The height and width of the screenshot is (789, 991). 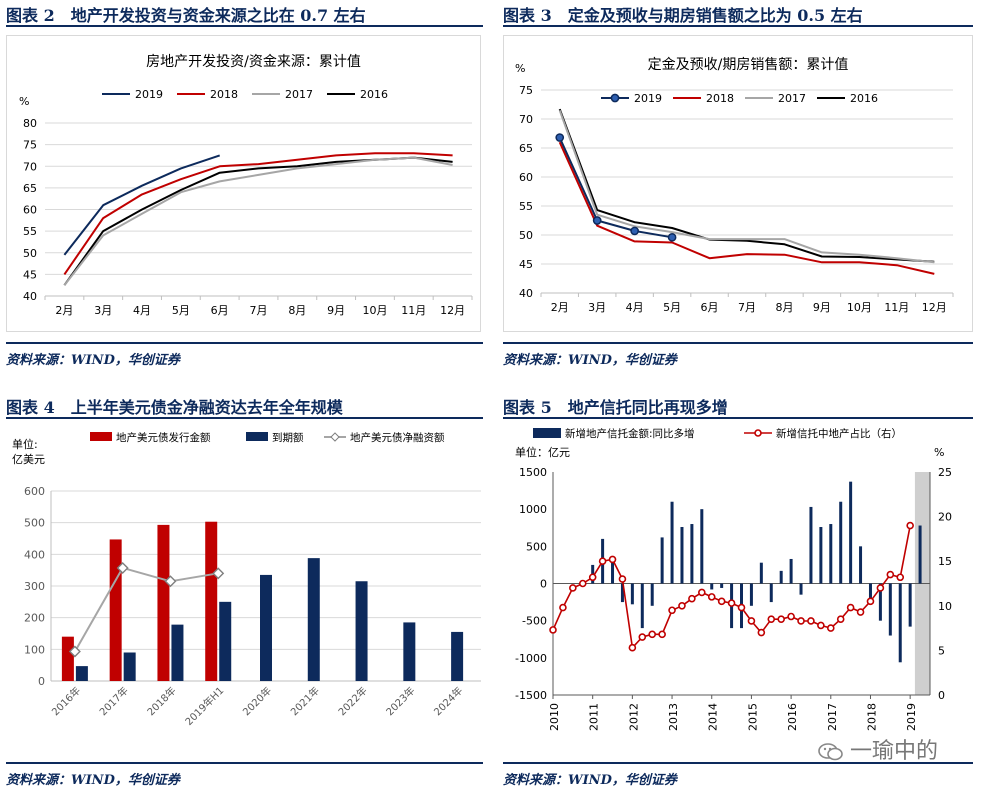 What do you see at coordinates (534, 621) in the screenshot?
I see `y-tick-label: -500` at bounding box center [534, 621].